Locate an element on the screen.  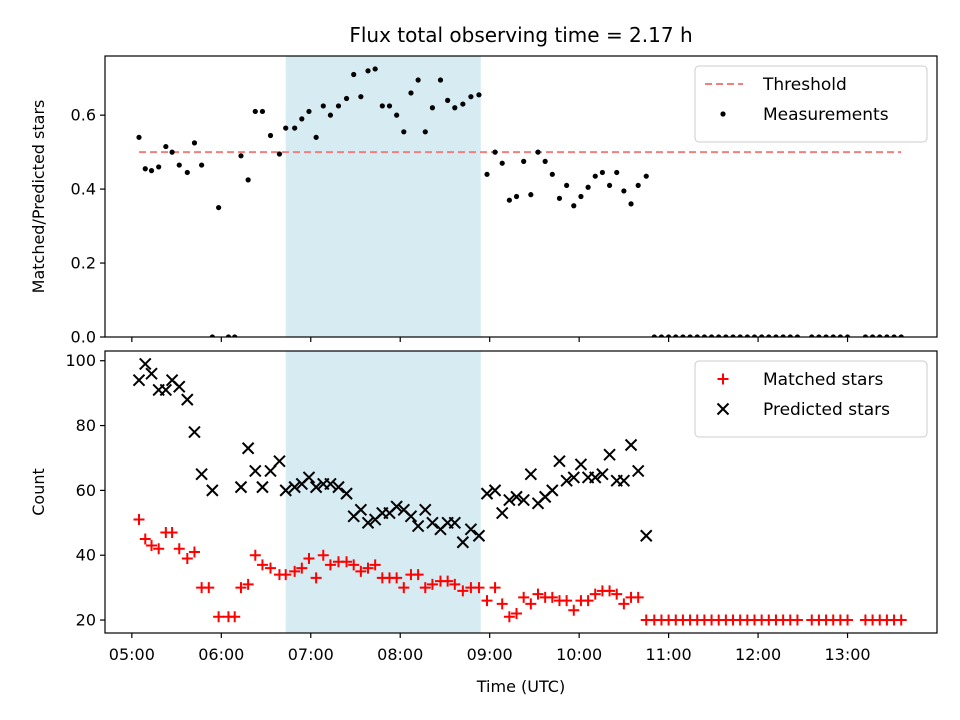
legend-label: Threshold is located at coordinates (804, 85).